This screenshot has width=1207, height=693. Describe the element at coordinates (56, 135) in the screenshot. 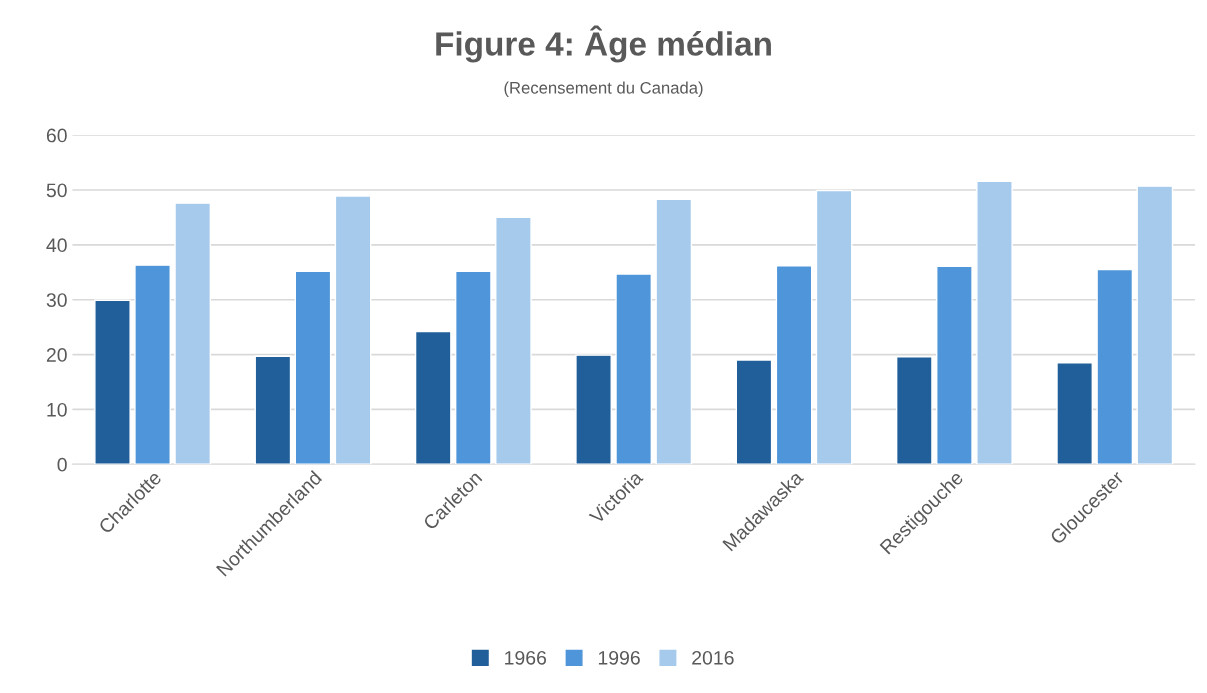

I see `y-tick-label: 60` at that location.